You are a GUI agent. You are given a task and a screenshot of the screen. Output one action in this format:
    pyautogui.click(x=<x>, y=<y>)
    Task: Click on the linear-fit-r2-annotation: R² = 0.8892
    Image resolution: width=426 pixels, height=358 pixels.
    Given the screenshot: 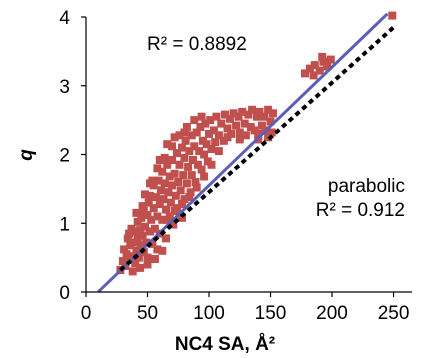 What is the action you would take?
    pyautogui.click(x=197, y=44)
    